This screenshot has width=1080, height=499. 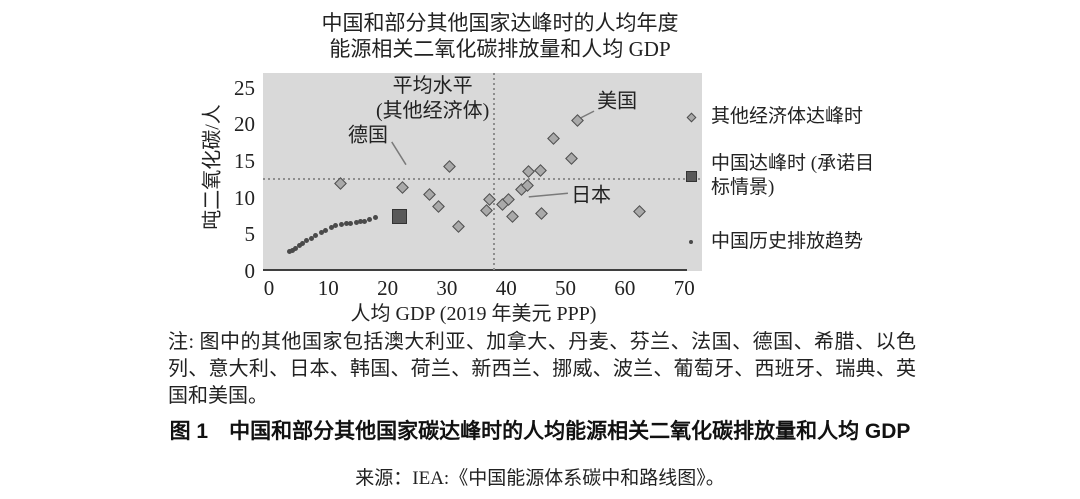 I want to click on reference-line-horizontal, so click(x=482, y=179).